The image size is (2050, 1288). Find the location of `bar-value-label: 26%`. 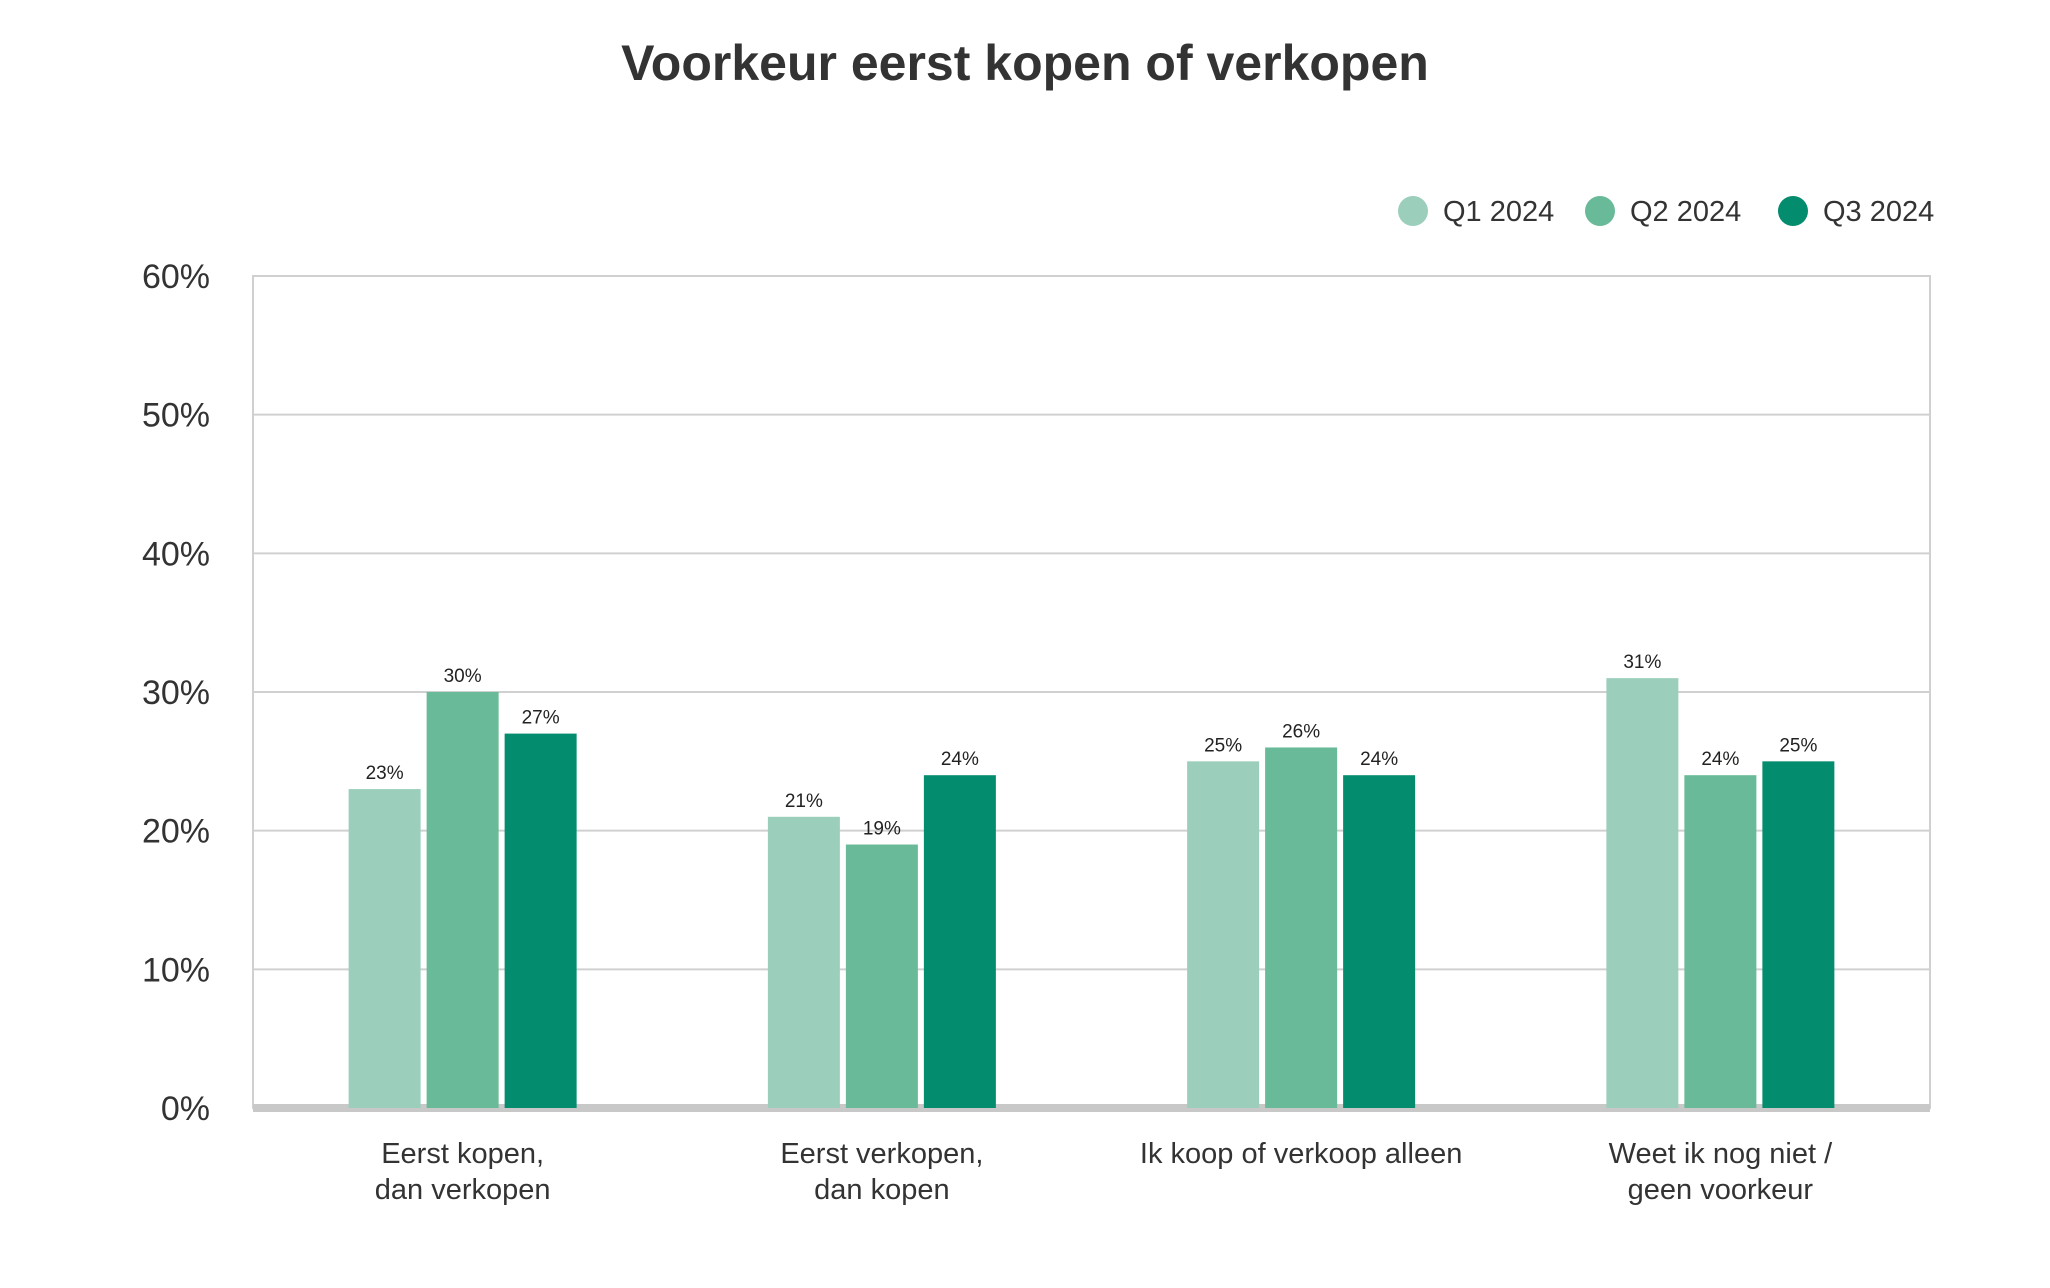

bar-value-label: 26% is located at coordinates (1301, 731).